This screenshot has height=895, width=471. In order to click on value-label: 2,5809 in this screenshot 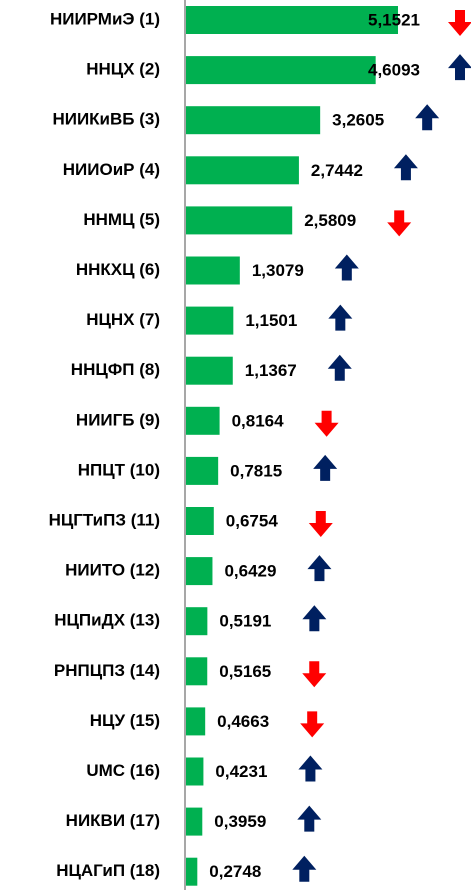, I will do `click(330, 220)`.